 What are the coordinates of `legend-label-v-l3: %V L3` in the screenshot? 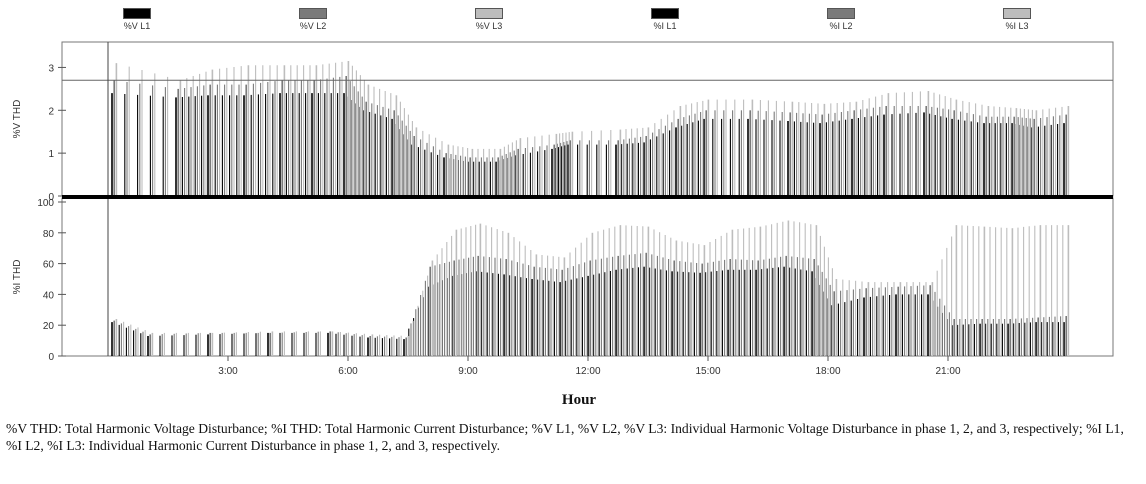 It's located at (489, 26).